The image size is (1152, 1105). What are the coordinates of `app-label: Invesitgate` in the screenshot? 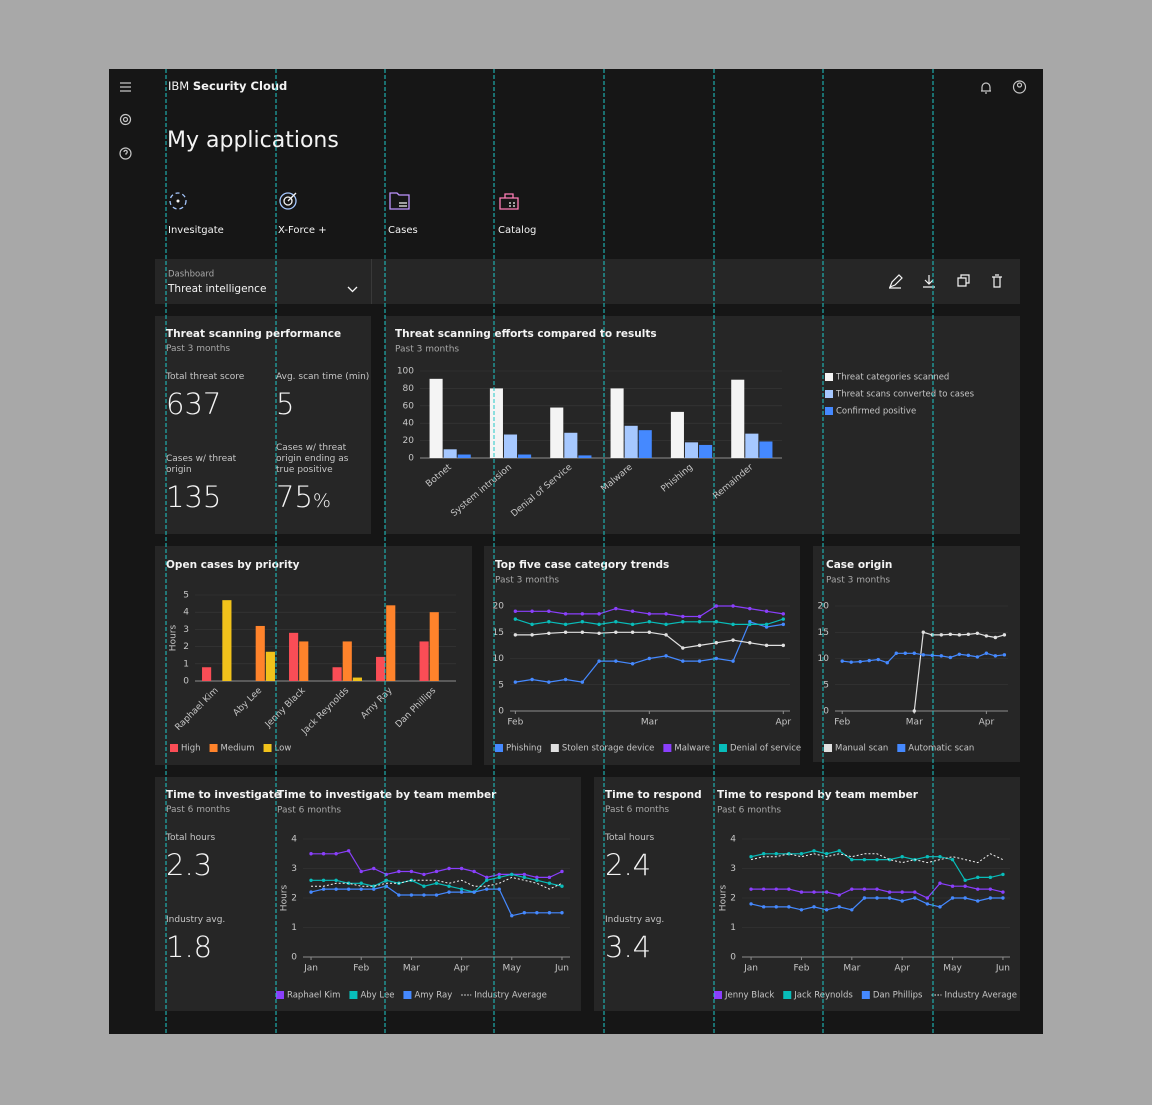 It's located at (196, 230).